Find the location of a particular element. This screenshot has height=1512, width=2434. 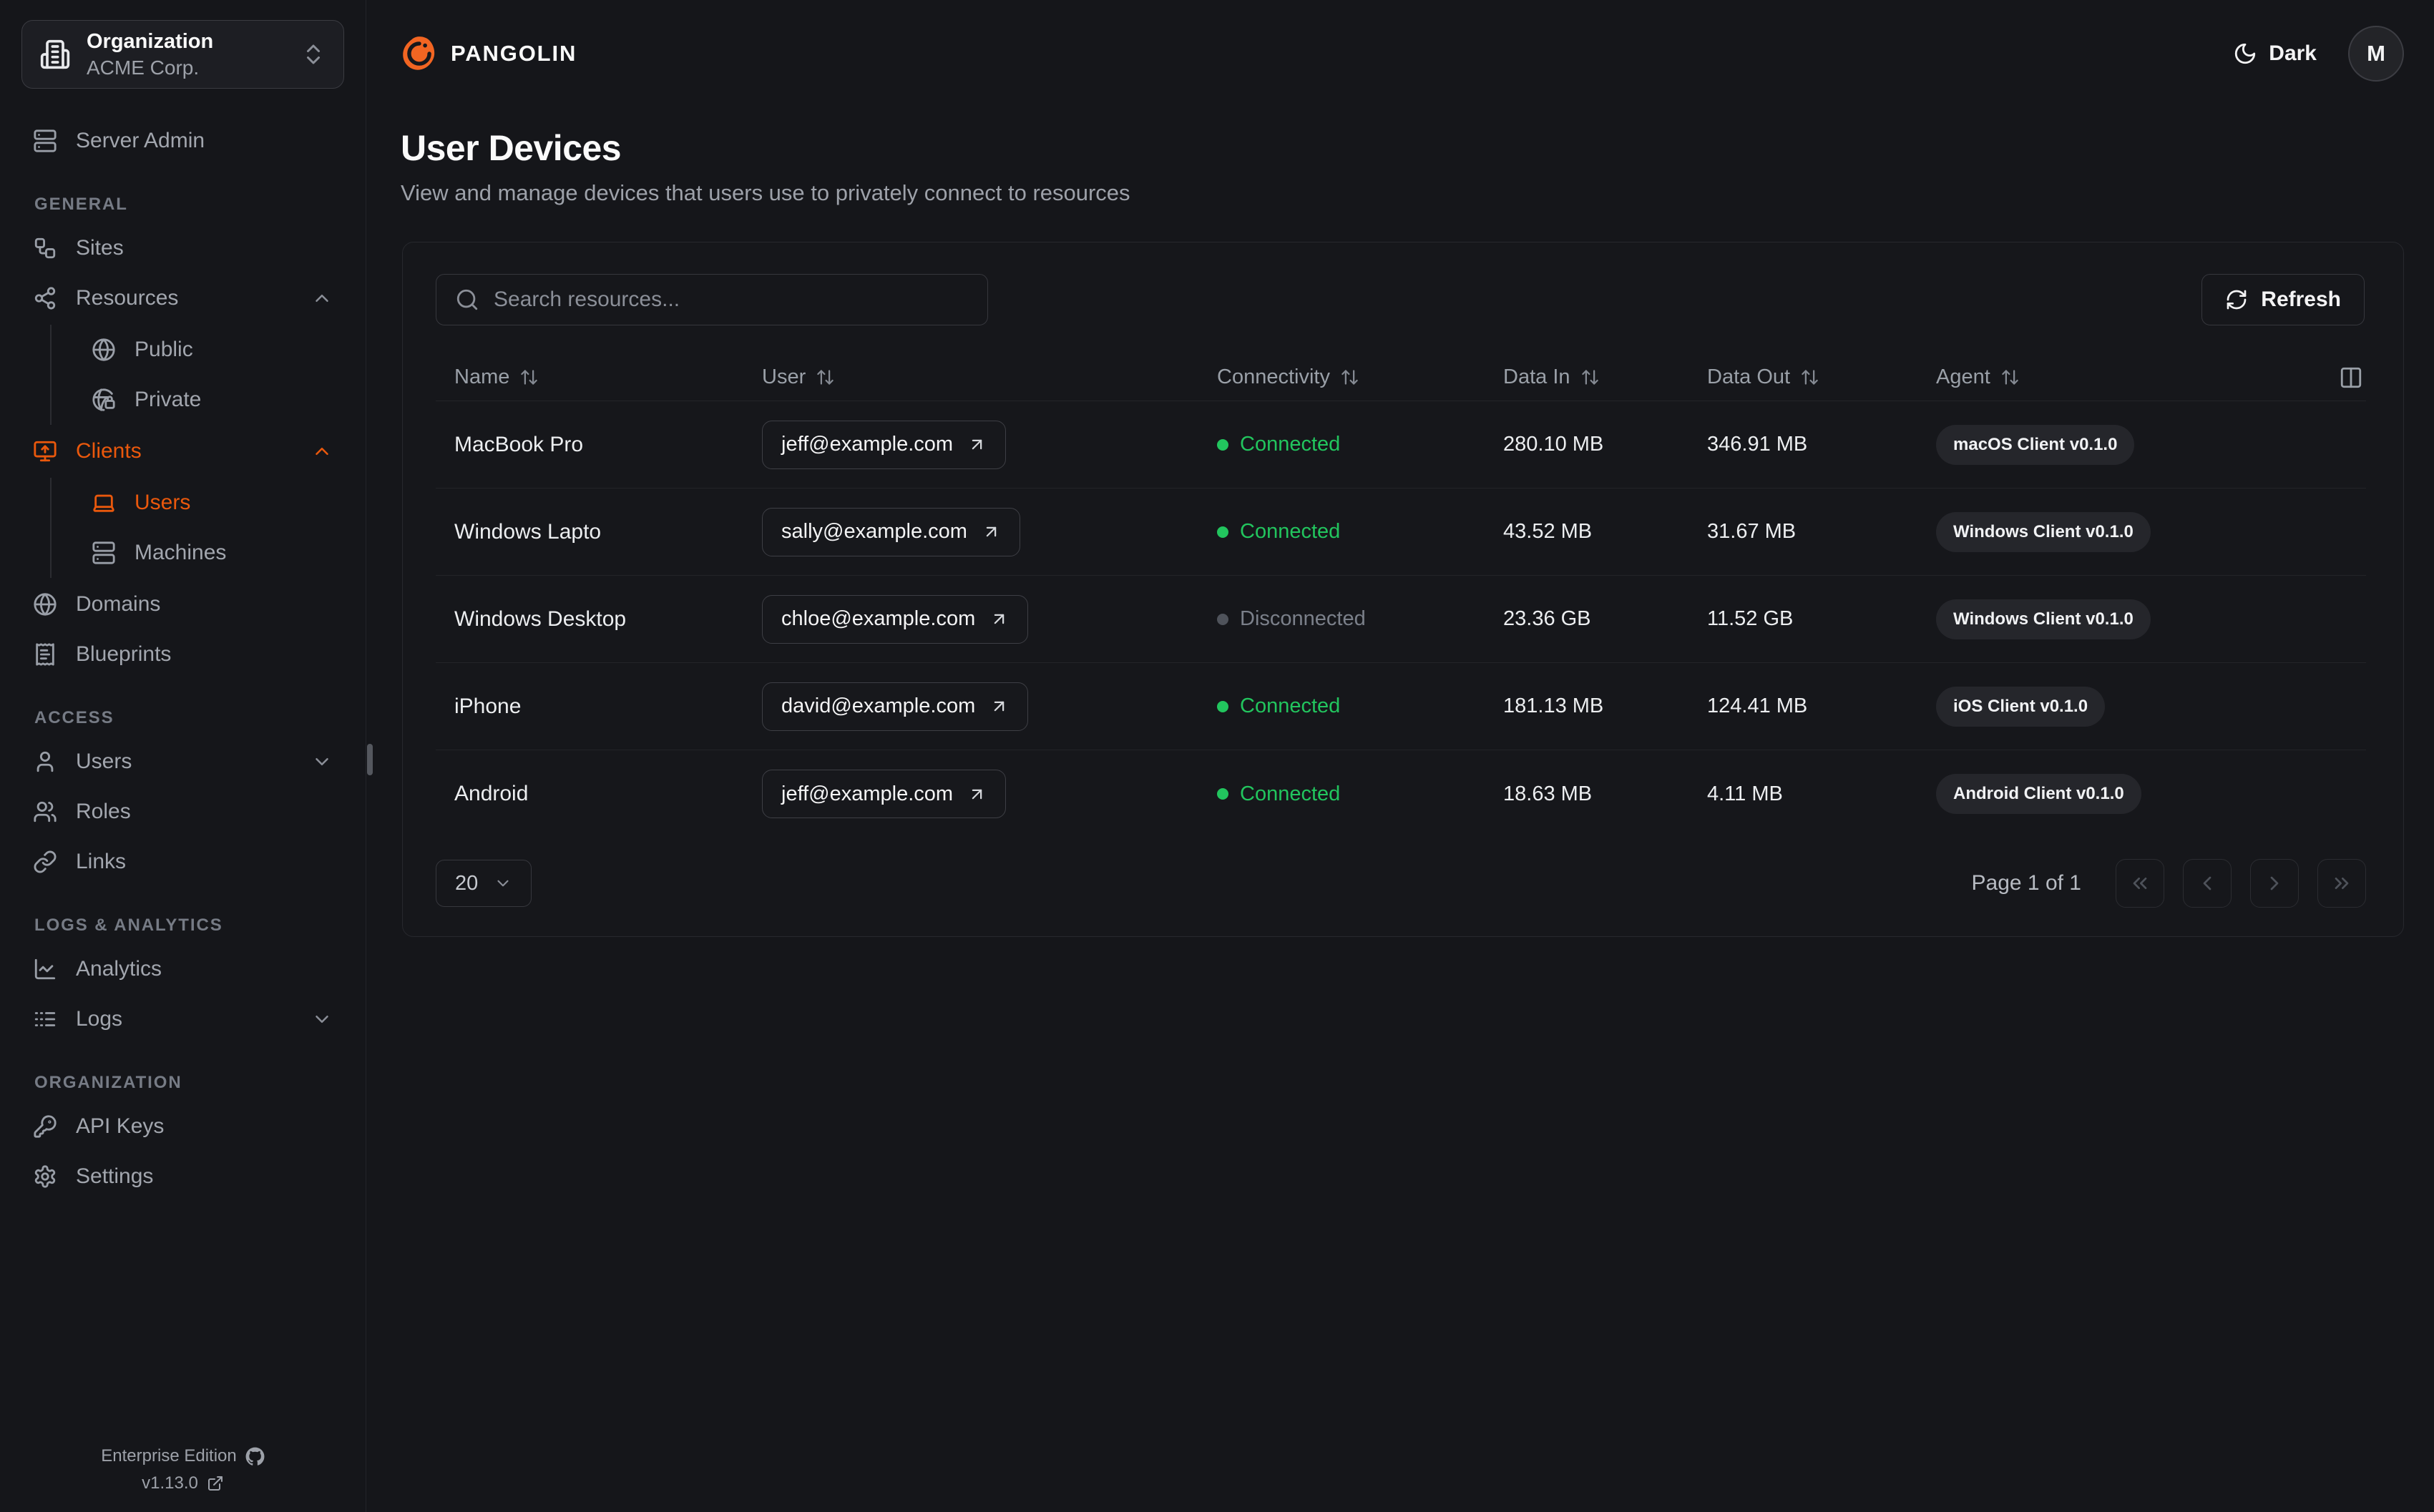

column-label: Data Out is located at coordinates (1749, 377).